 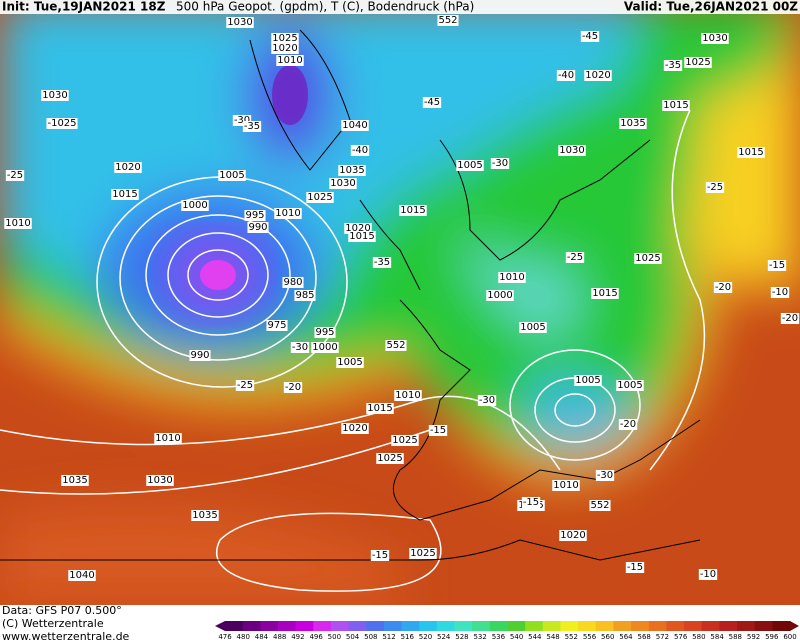 I want to click on isoline-label: 1005, so click(x=349, y=362).